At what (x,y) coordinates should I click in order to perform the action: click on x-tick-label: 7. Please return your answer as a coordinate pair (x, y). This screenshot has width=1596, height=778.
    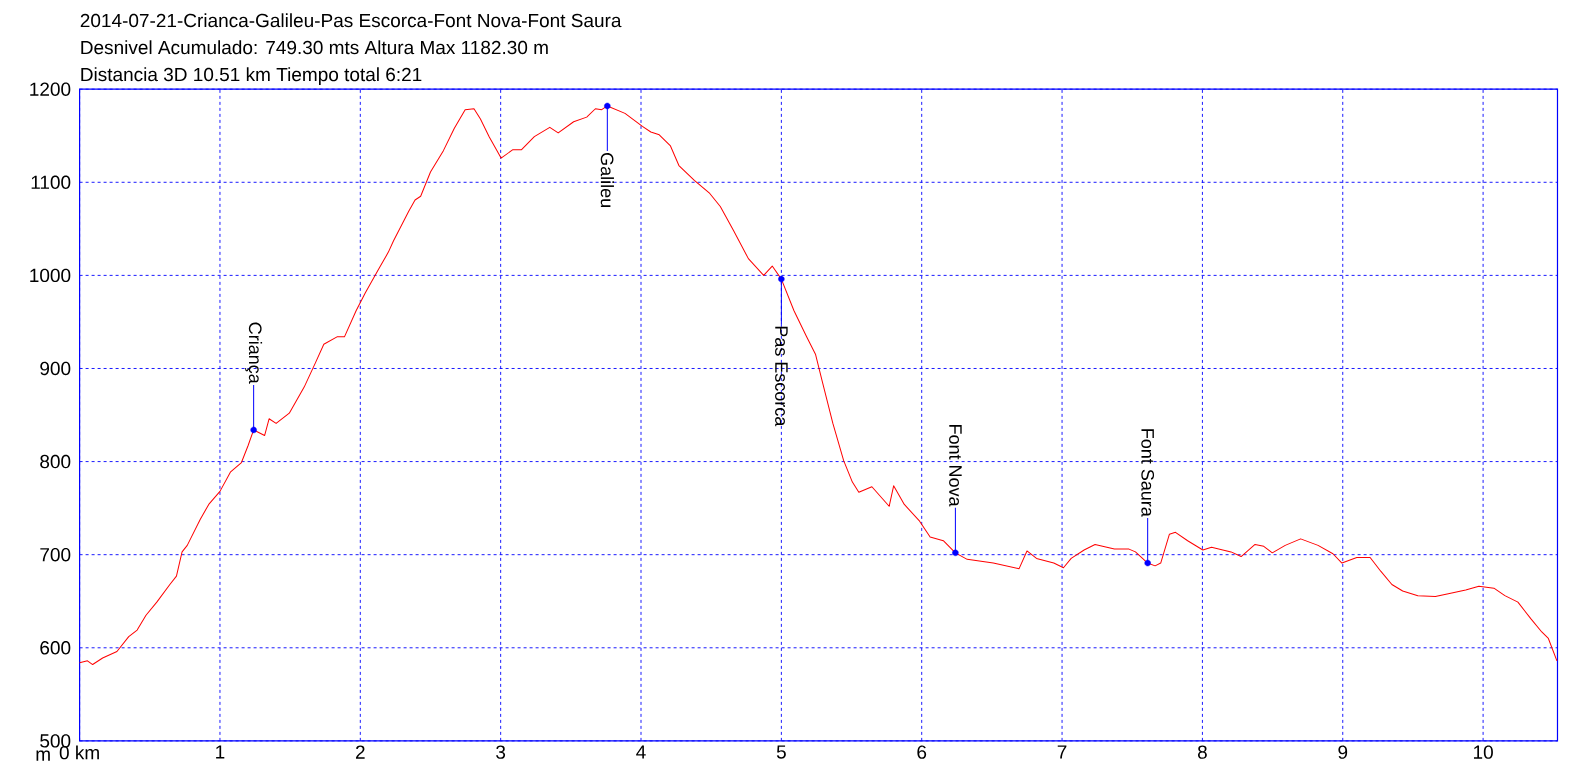
    Looking at the image, I should click on (1062, 752).